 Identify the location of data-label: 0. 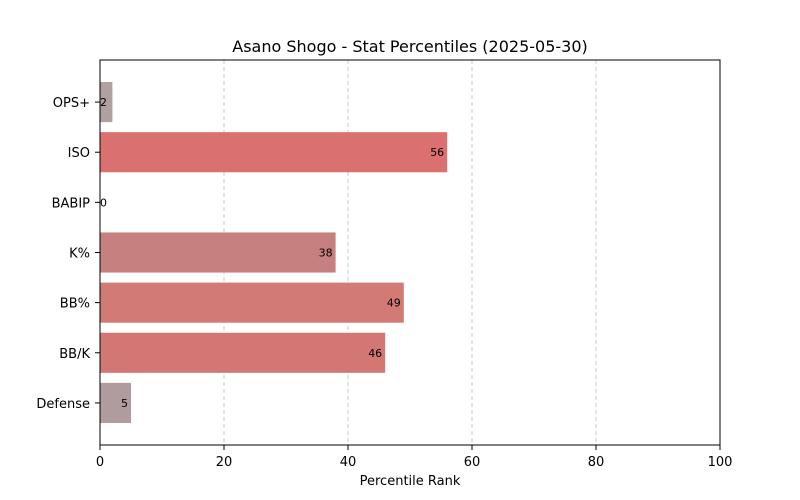
(103, 202).